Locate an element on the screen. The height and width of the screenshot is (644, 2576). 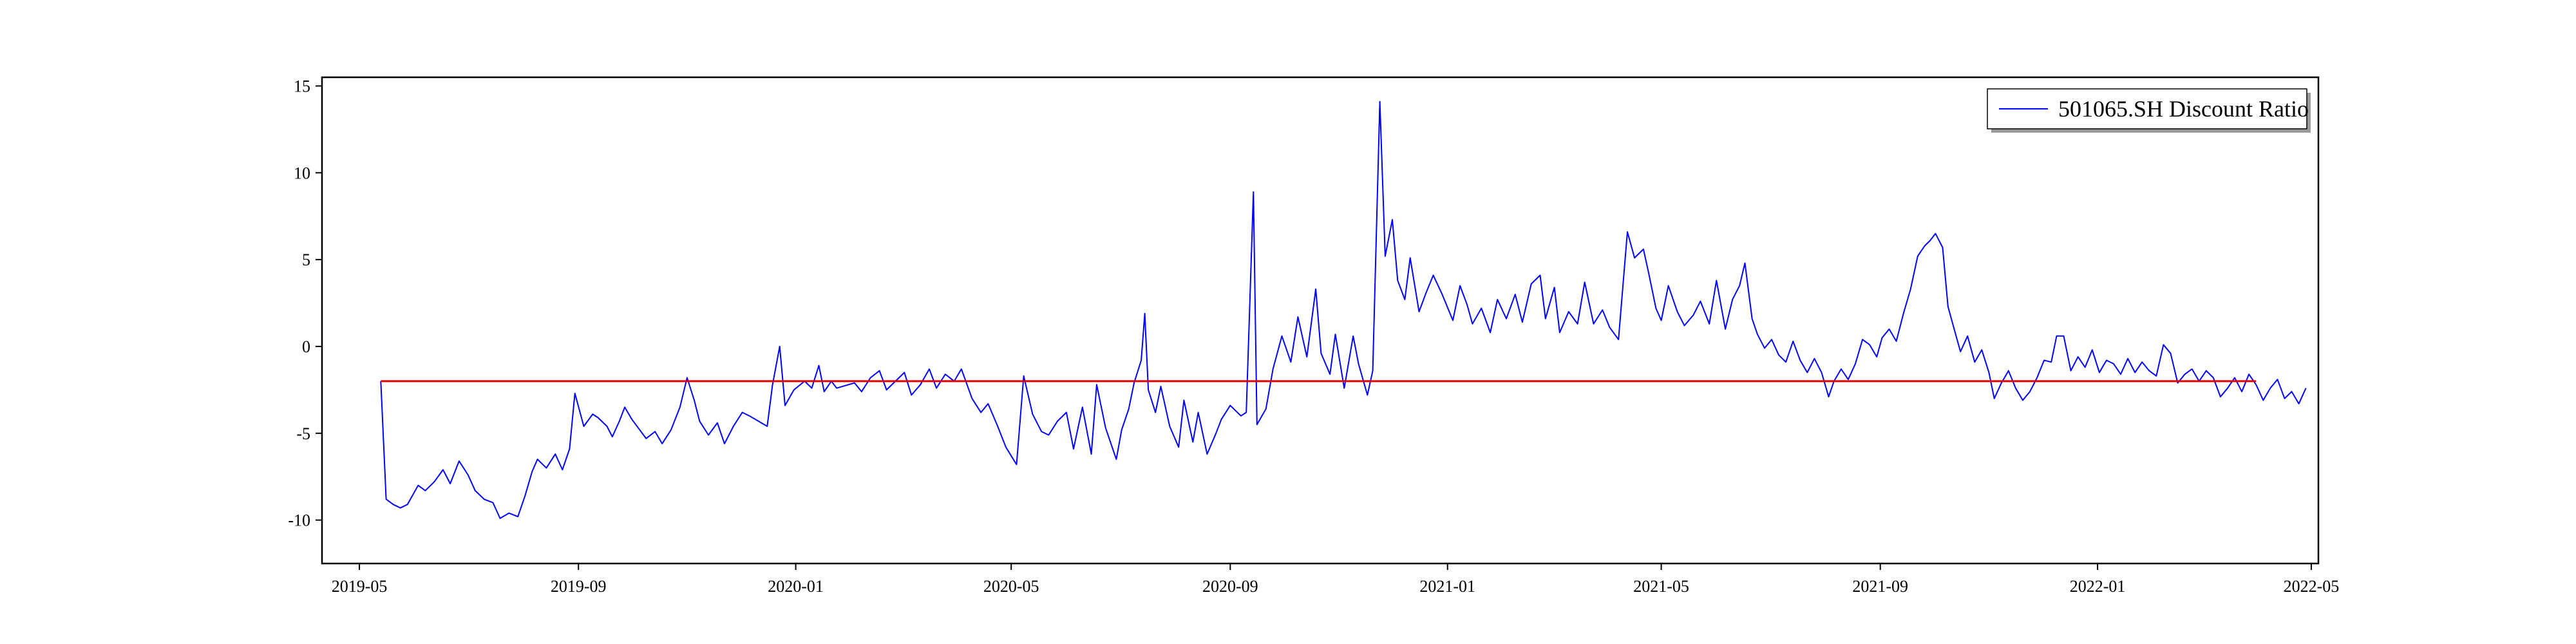
x-tick-label: 2021-05 is located at coordinates (1661, 587).